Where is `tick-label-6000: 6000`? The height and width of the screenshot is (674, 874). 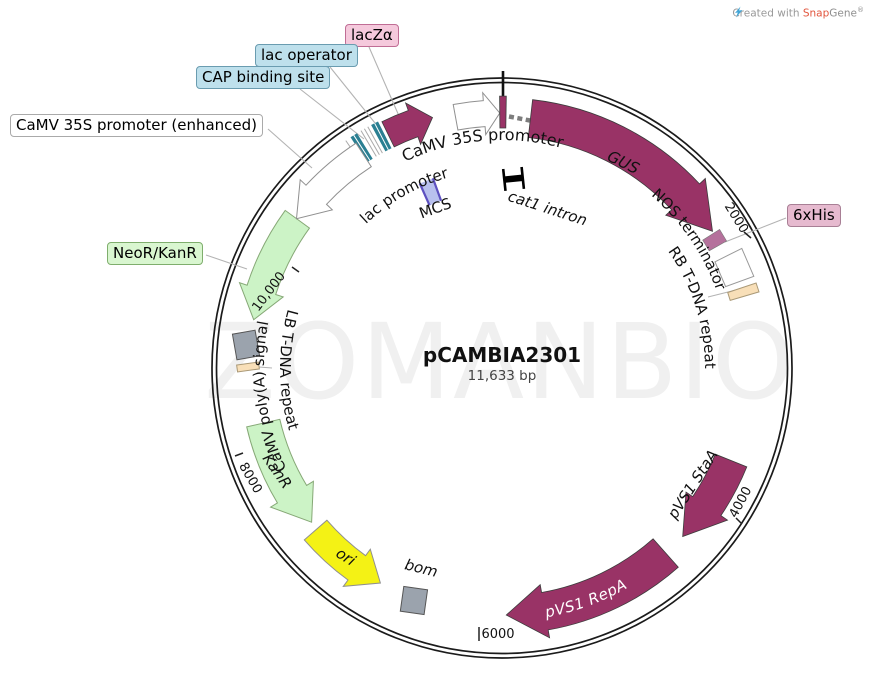 tick-label-6000: 6000 is located at coordinates (497, 634).